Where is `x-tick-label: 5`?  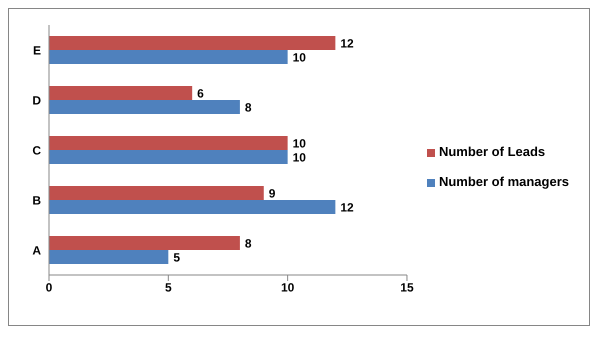
x-tick-label: 5 is located at coordinates (168, 287).